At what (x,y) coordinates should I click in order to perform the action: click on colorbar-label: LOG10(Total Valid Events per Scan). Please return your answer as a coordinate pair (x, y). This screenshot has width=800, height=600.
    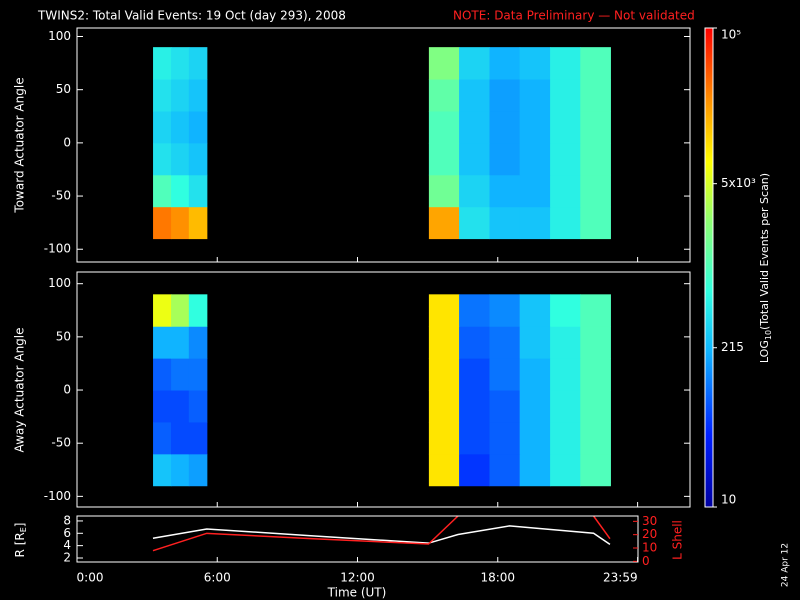
    Looking at the image, I should click on (765, 268).